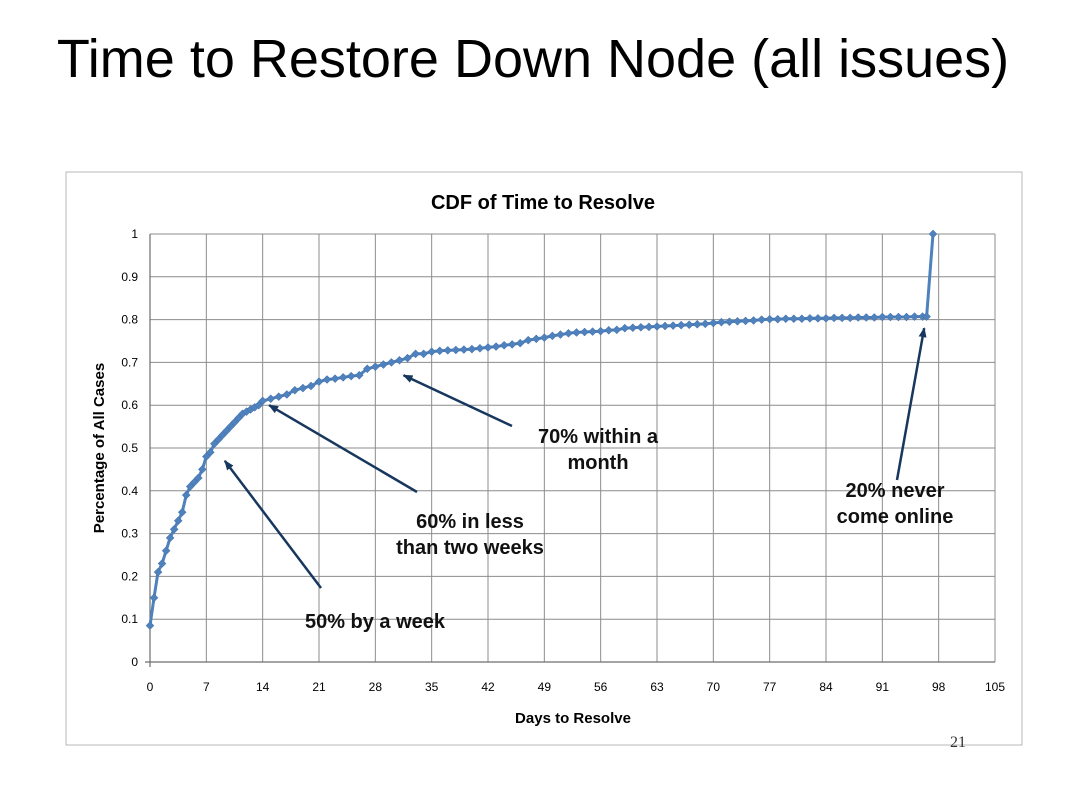 This screenshot has width=1066, height=800. What do you see at coordinates (99, 448) in the screenshot?
I see `y-axis-label: Percentage of All Cases` at bounding box center [99, 448].